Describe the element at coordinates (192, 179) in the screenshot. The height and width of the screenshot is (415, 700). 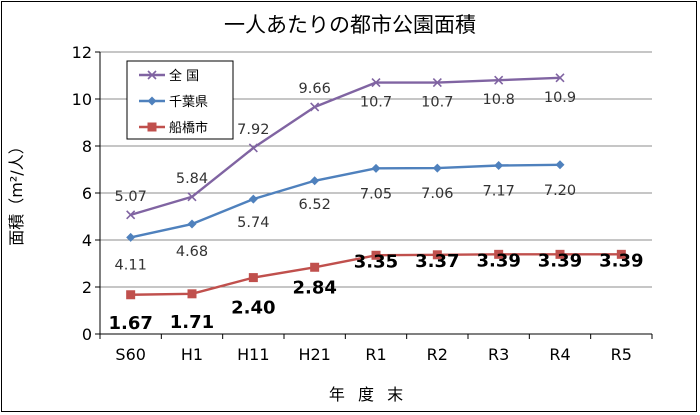
I see `data-label: 5.84` at that location.